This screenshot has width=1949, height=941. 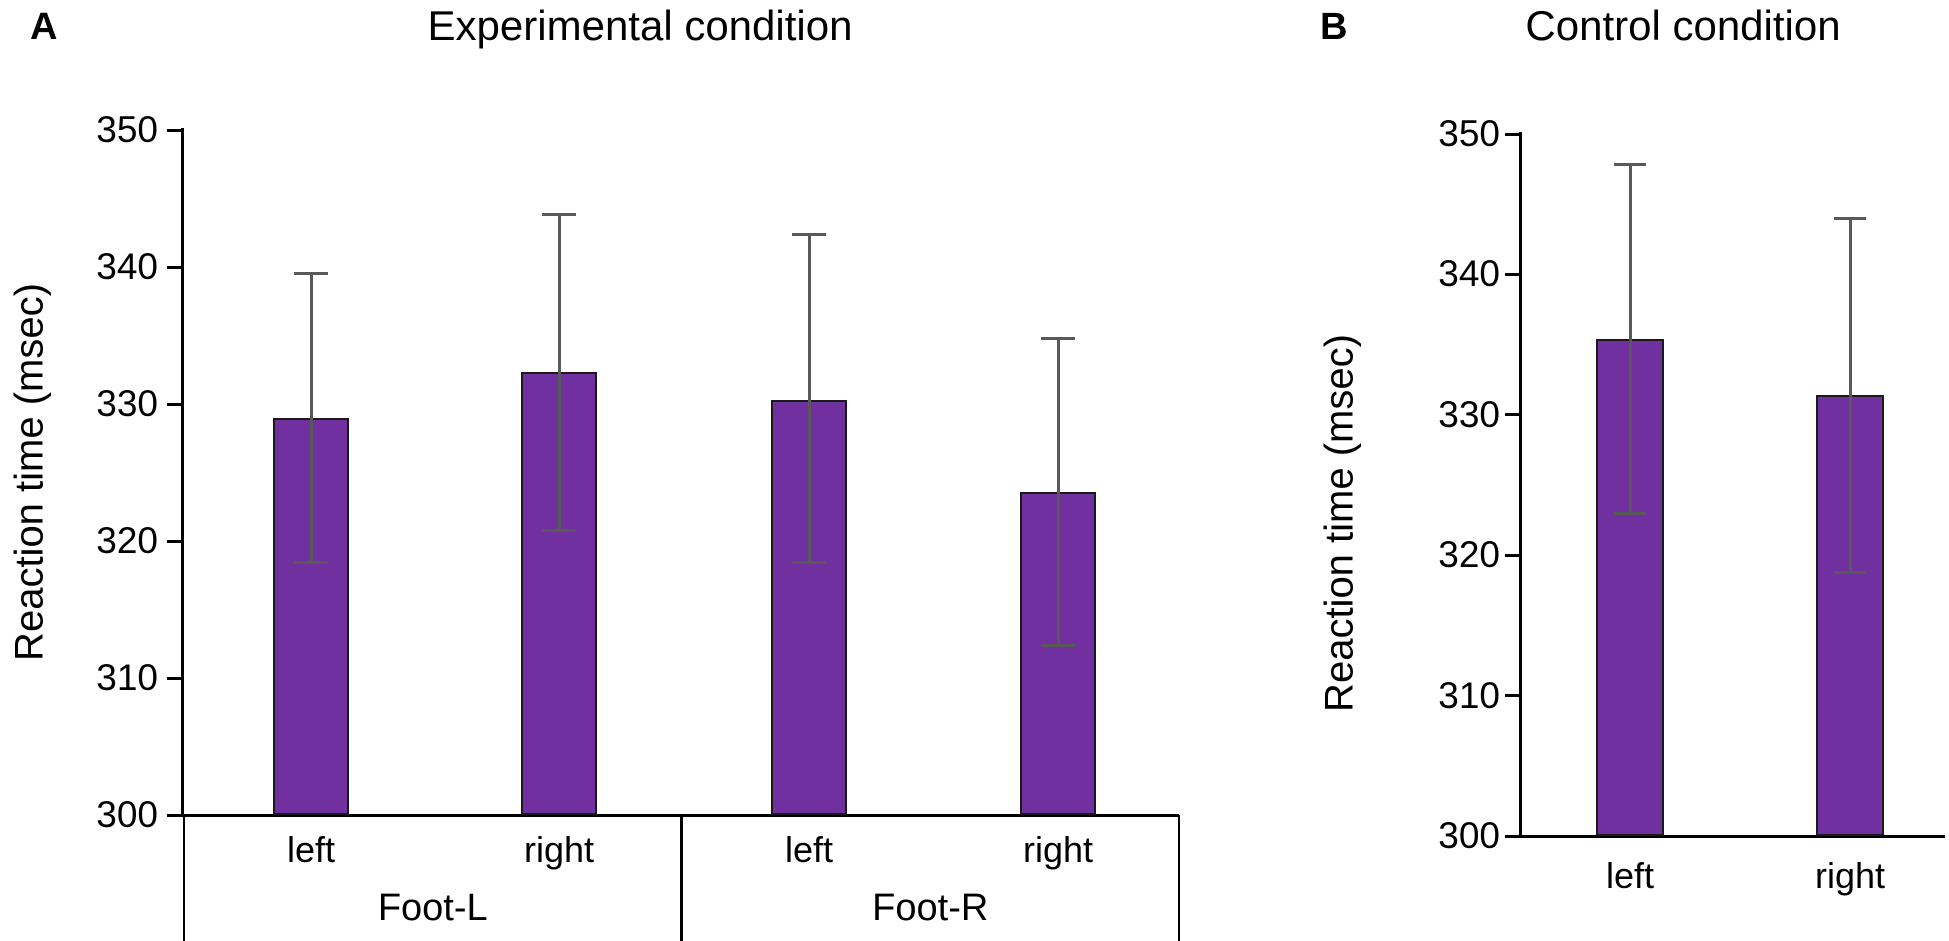 What do you see at coordinates (127, 403) in the screenshot?
I see `panel-a-y-tick-label-330: 330` at bounding box center [127, 403].